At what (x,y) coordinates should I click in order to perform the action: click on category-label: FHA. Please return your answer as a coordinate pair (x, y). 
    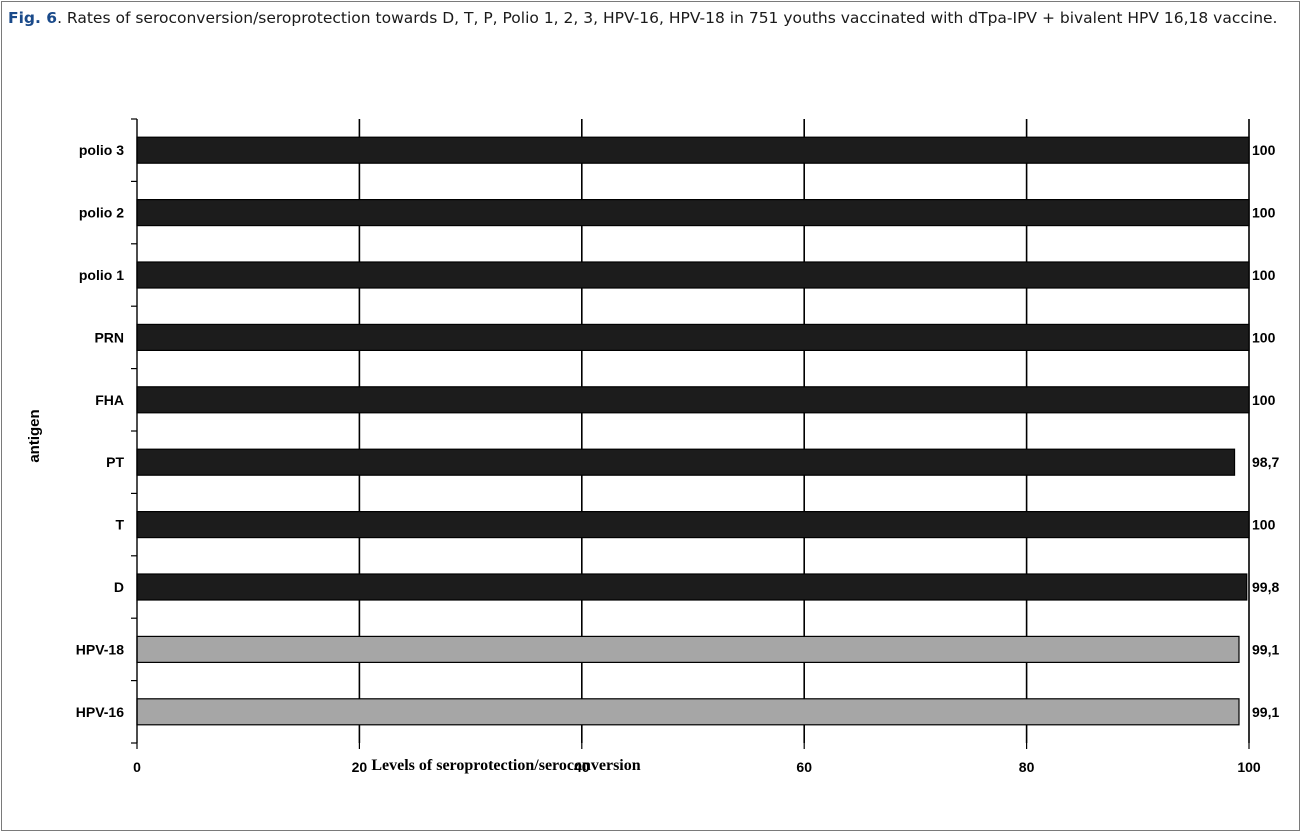
    Looking at the image, I should click on (109, 400).